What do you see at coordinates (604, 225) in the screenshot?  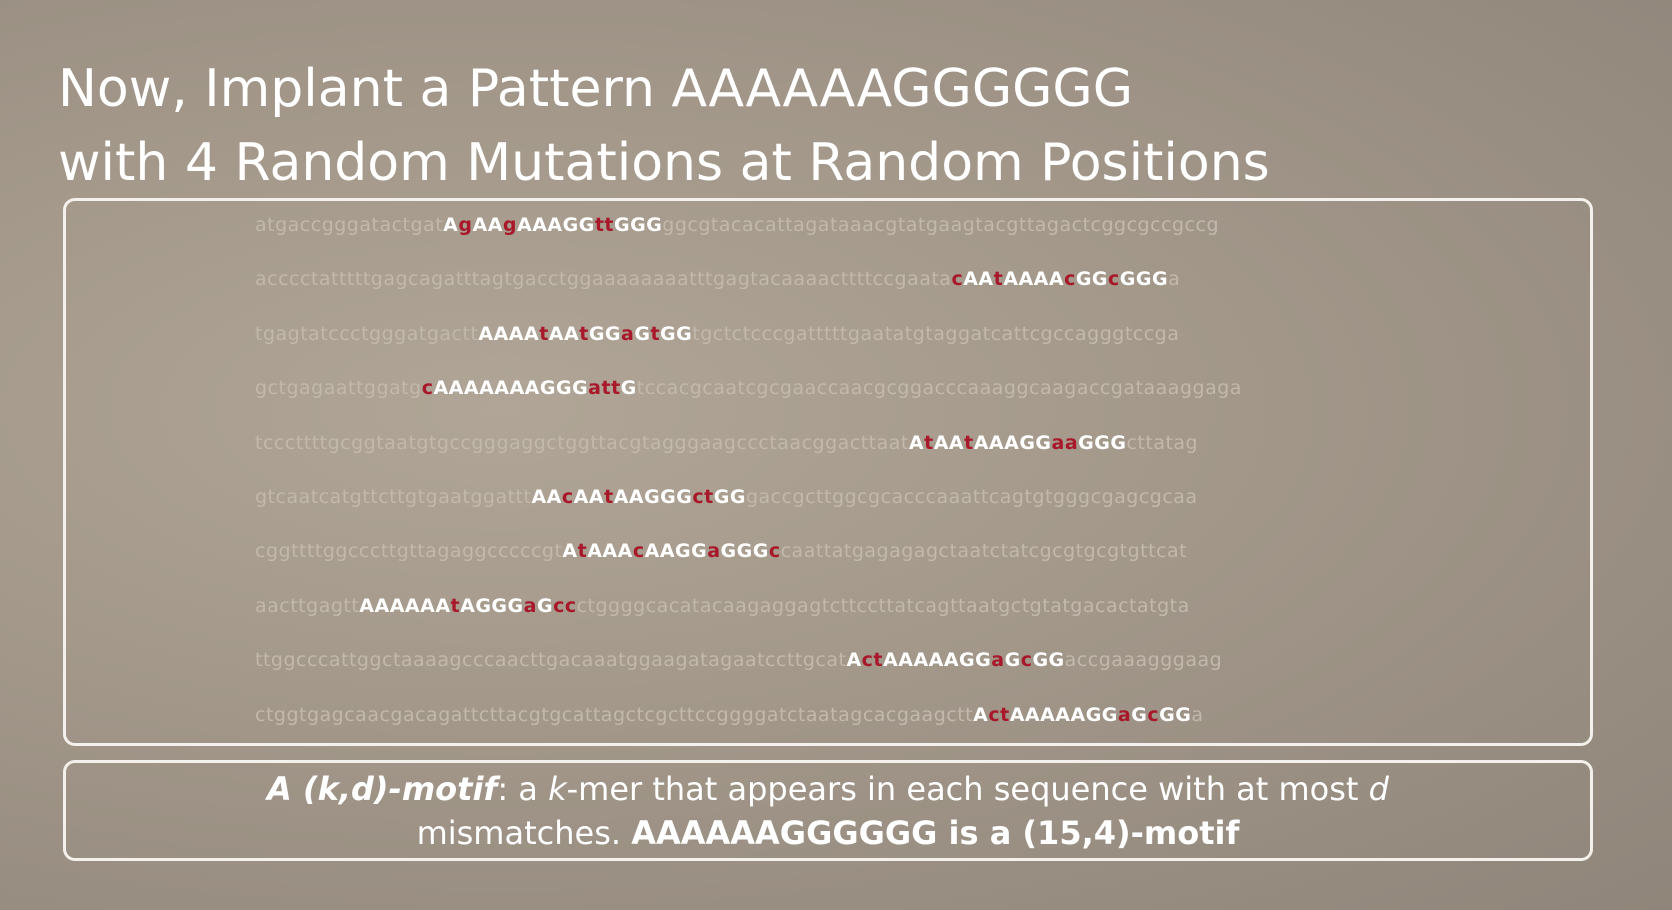 I see `sequence-segment: tt` at bounding box center [604, 225].